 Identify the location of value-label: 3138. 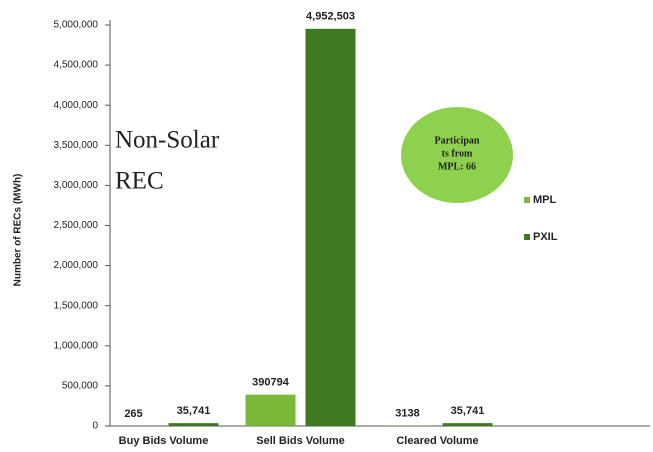
(407, 414).